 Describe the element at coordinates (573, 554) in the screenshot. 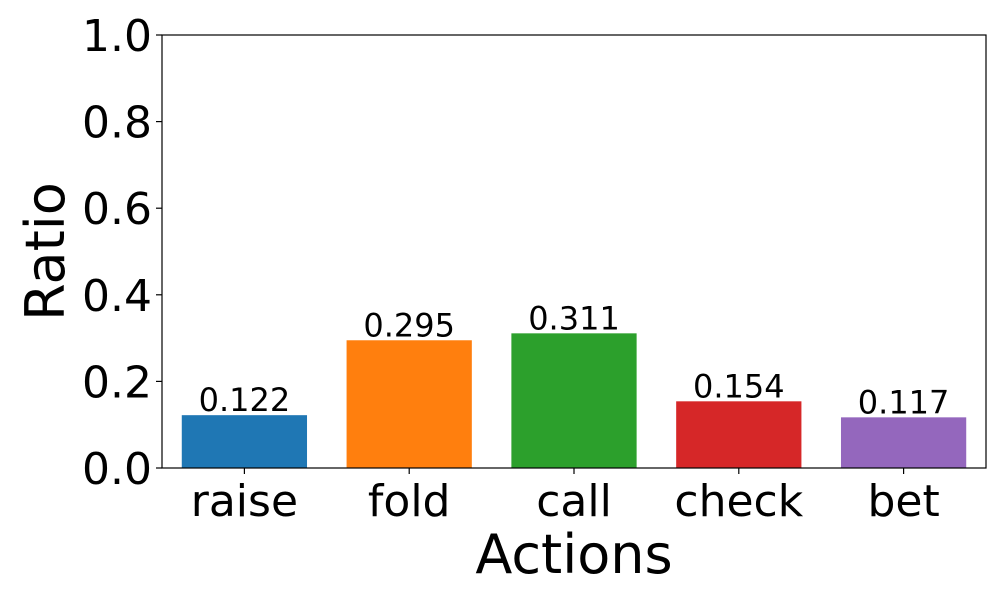

I see `x-axis-title: Actions` at that location.